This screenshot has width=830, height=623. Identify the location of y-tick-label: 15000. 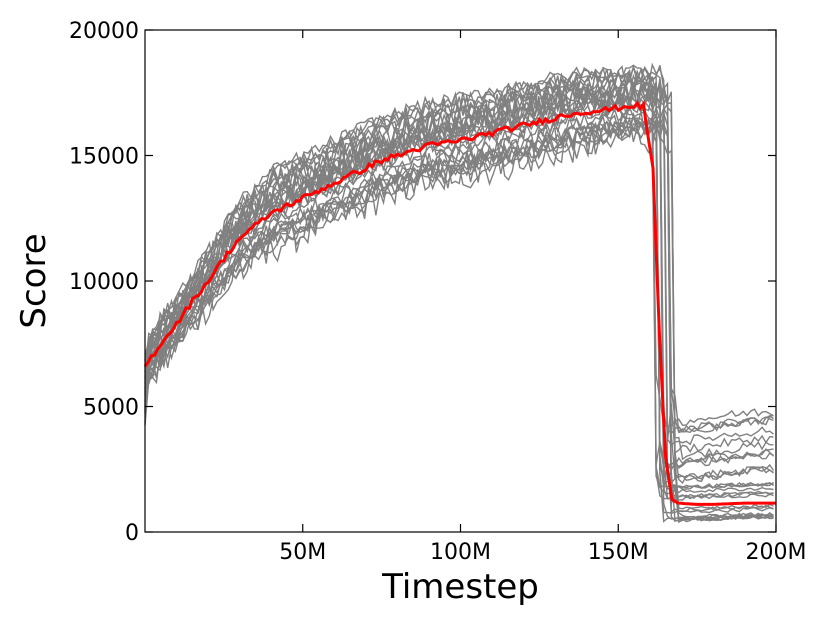
(104, 157).